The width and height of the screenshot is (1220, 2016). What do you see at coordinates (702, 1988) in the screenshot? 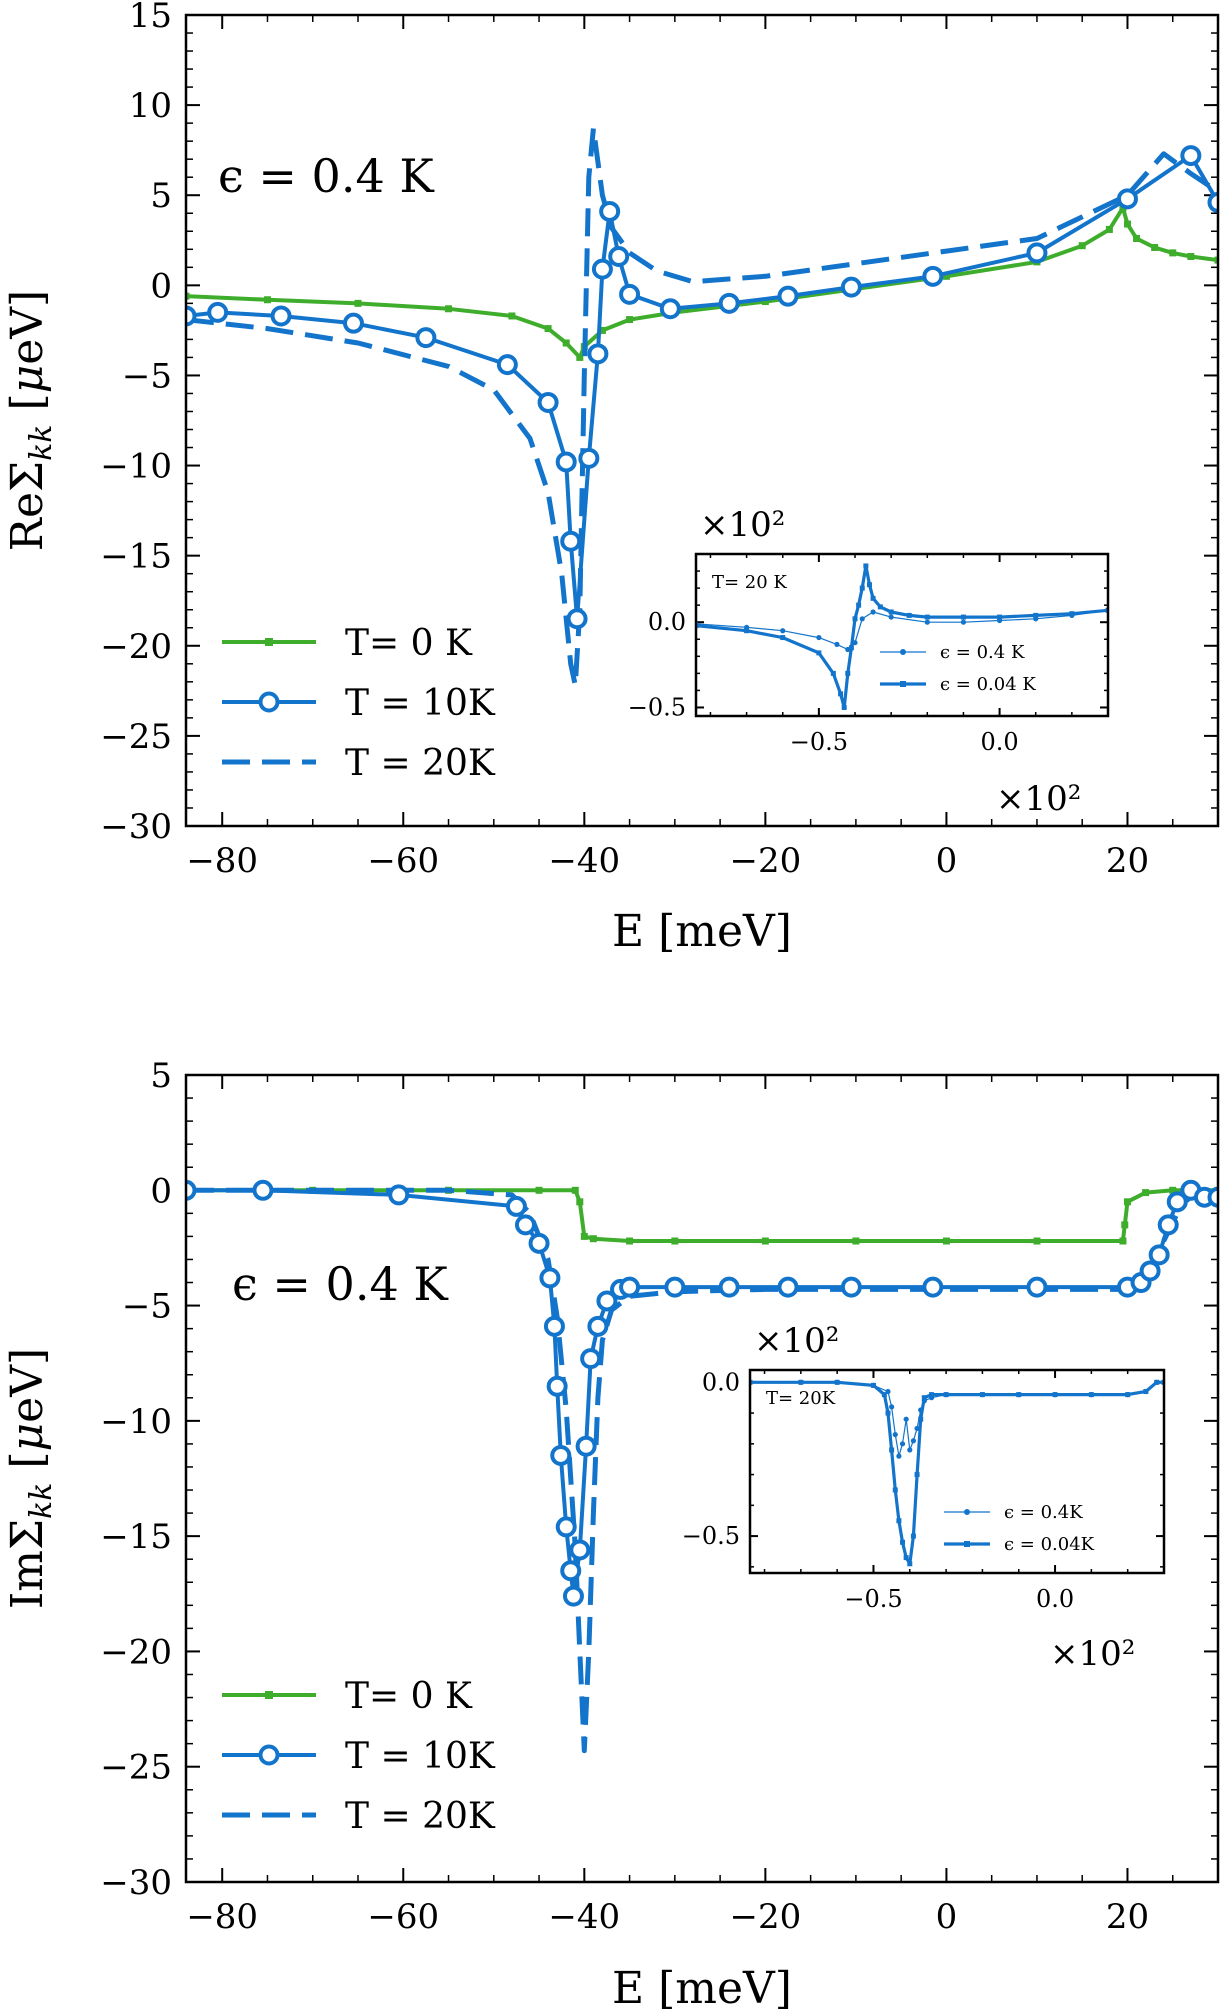
I see `x-axis-label: E [meV]` at bounding box center [702, 1988].